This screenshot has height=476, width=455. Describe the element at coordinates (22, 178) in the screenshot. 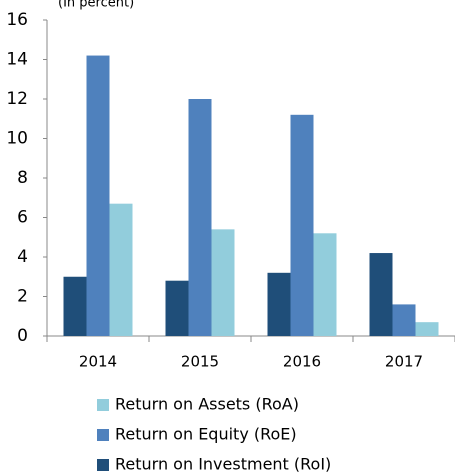

I see `y-tick-label: 8` at that location.